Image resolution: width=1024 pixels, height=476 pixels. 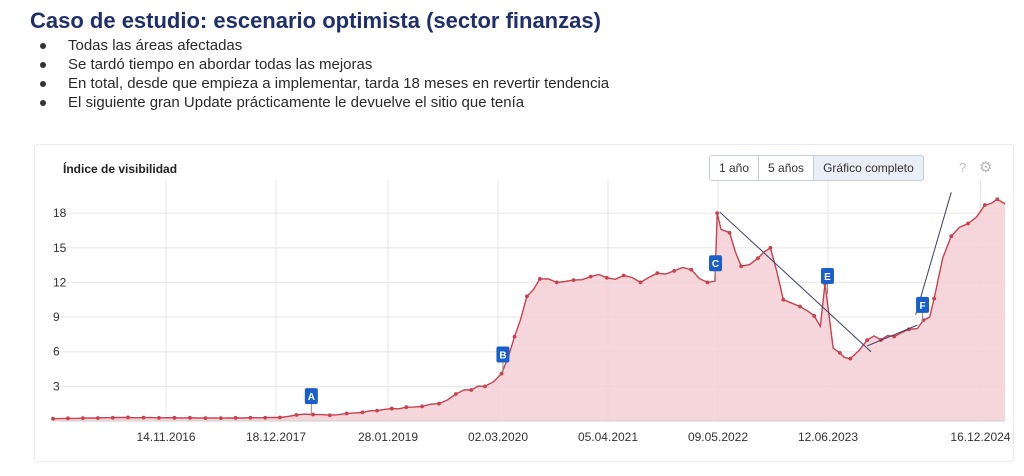 I want to click on event-marker-label: B, so click(x=502, y=355).